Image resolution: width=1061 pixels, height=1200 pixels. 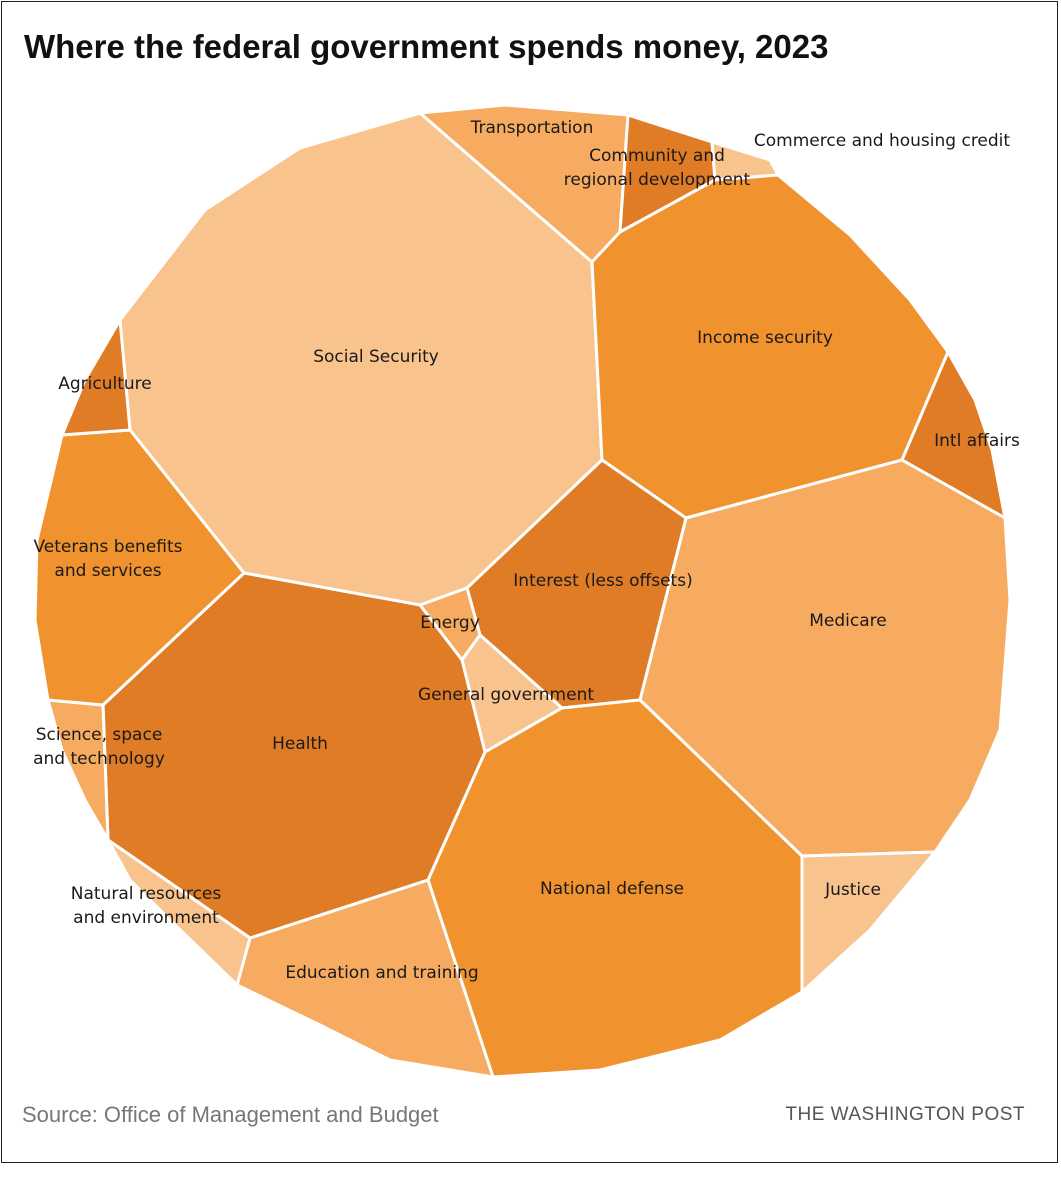 What do you see at coordinates (602, 581) in the screenshot?
I see `label-interest: Interest (less offsets)` at bounding box center [602, 581].